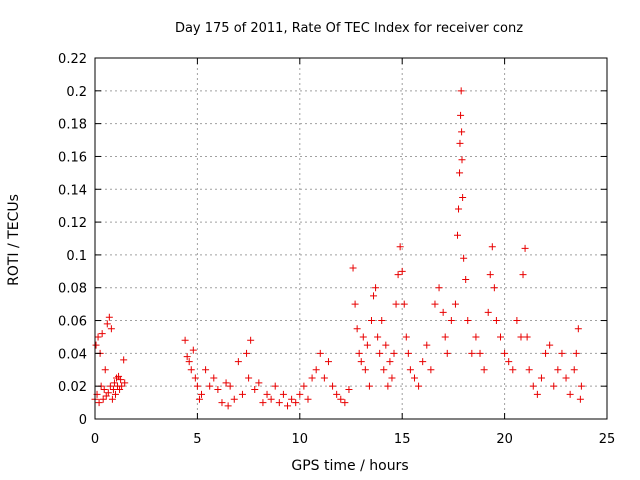 The image size is (640, 480). Describe the element at coordinates (607, 439) in the screenshot. I see `x-tick-label: 25` at that location.